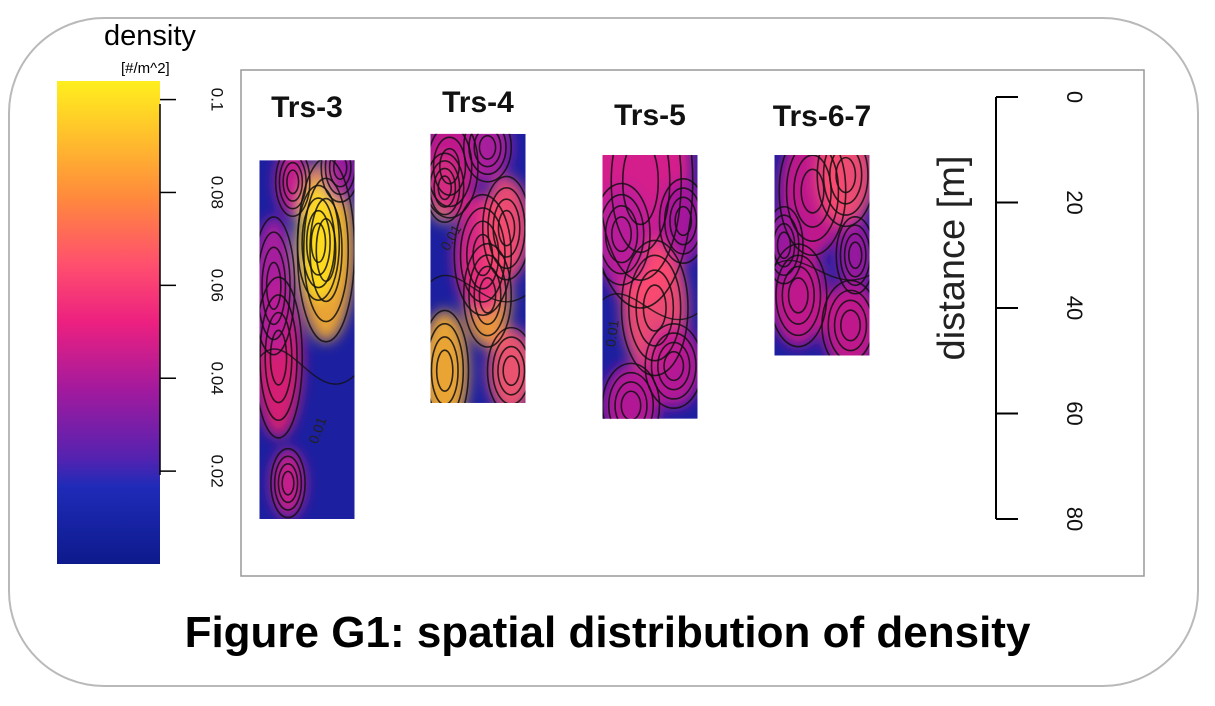 This screenshot has width=1215, height=706. What do you see at coordinates (217, 192) in the screenshot?
I see `colorbar-tick-label: 0.08` at bounding box center [217, 192].